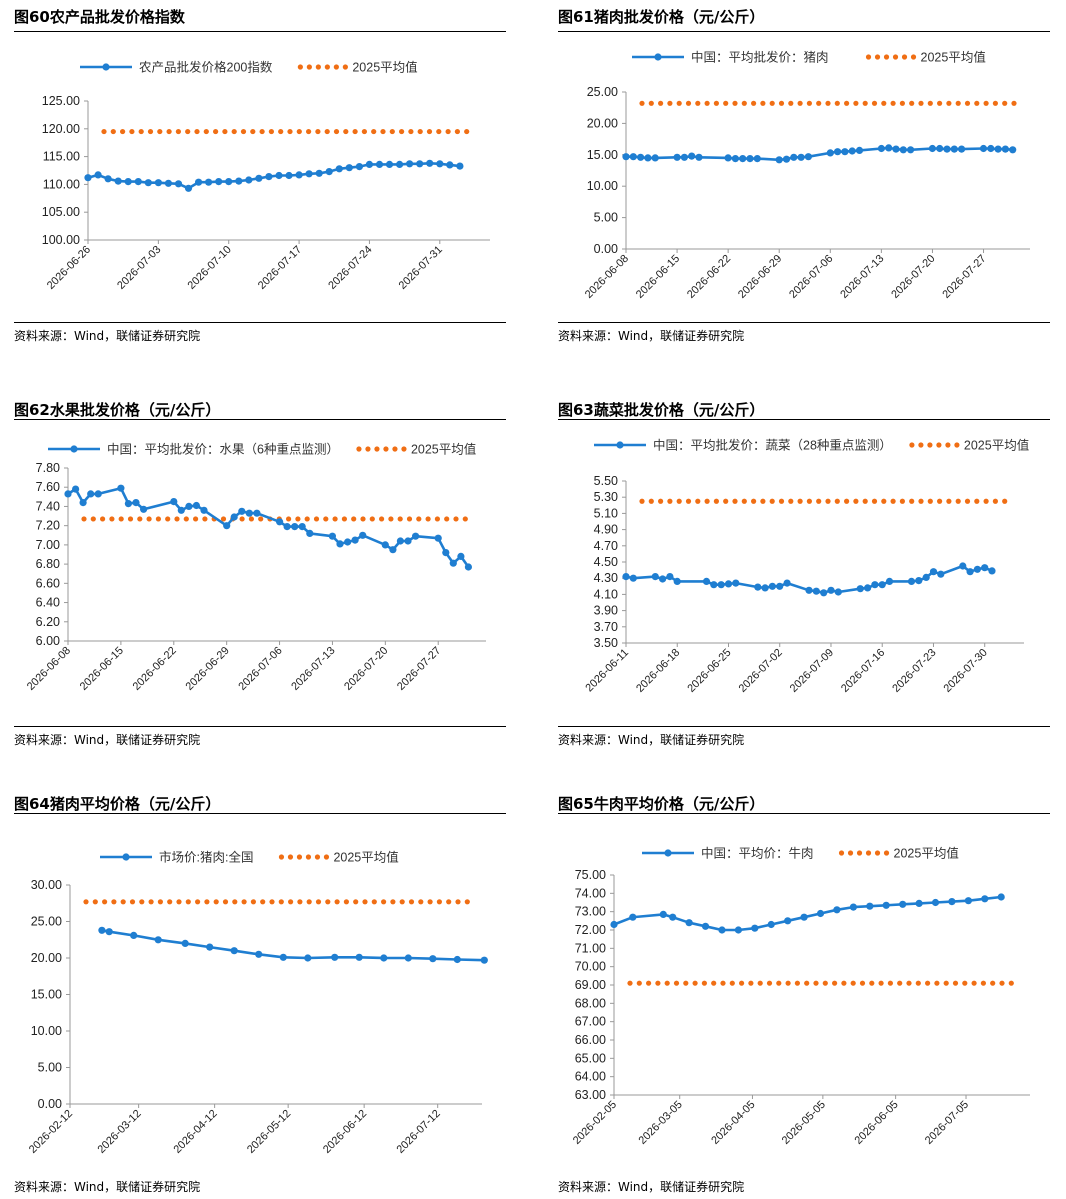 The width and height of the screenshot is (1066, 1199). What do you see at coordinates (658, 671) in the screenshot?
I see `x-tick-label: 2026-06-18` at bounding box center [658, 671].